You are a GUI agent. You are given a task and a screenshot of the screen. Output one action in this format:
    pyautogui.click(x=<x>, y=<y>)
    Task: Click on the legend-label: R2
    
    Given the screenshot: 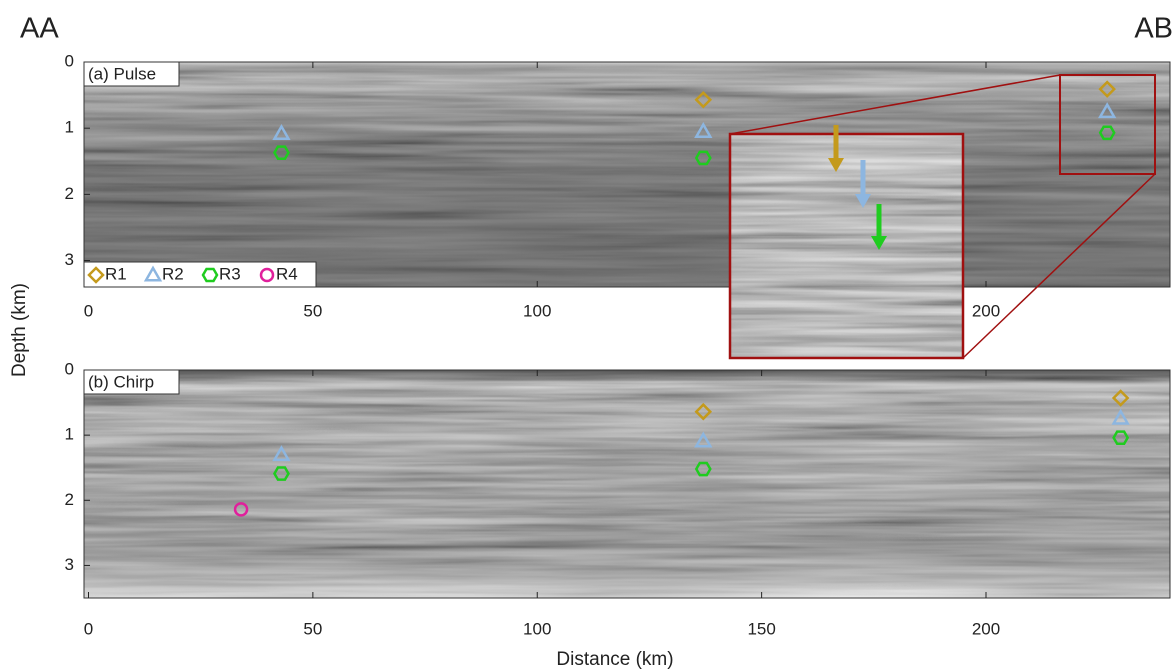 What is the action you would take?
    pyautogui.click(x=173, y=273)
    